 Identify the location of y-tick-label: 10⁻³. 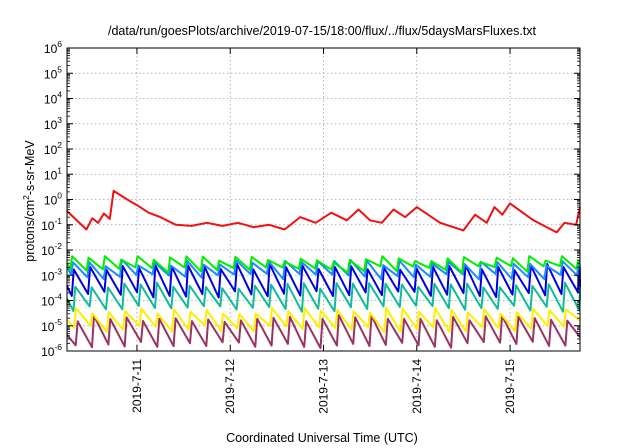
(51, 274).